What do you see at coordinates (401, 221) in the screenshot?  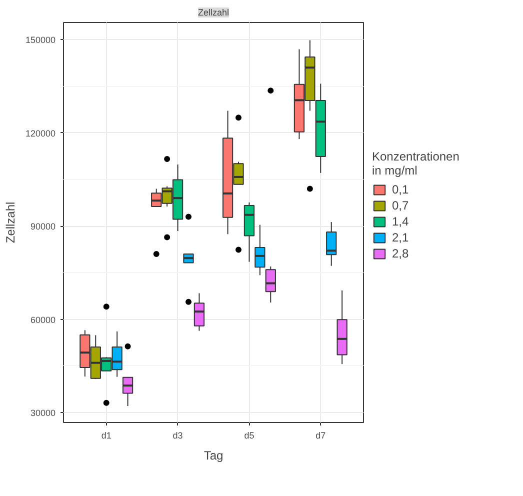 I see `legend-label: 1,4` at bounding box center [401, 221].